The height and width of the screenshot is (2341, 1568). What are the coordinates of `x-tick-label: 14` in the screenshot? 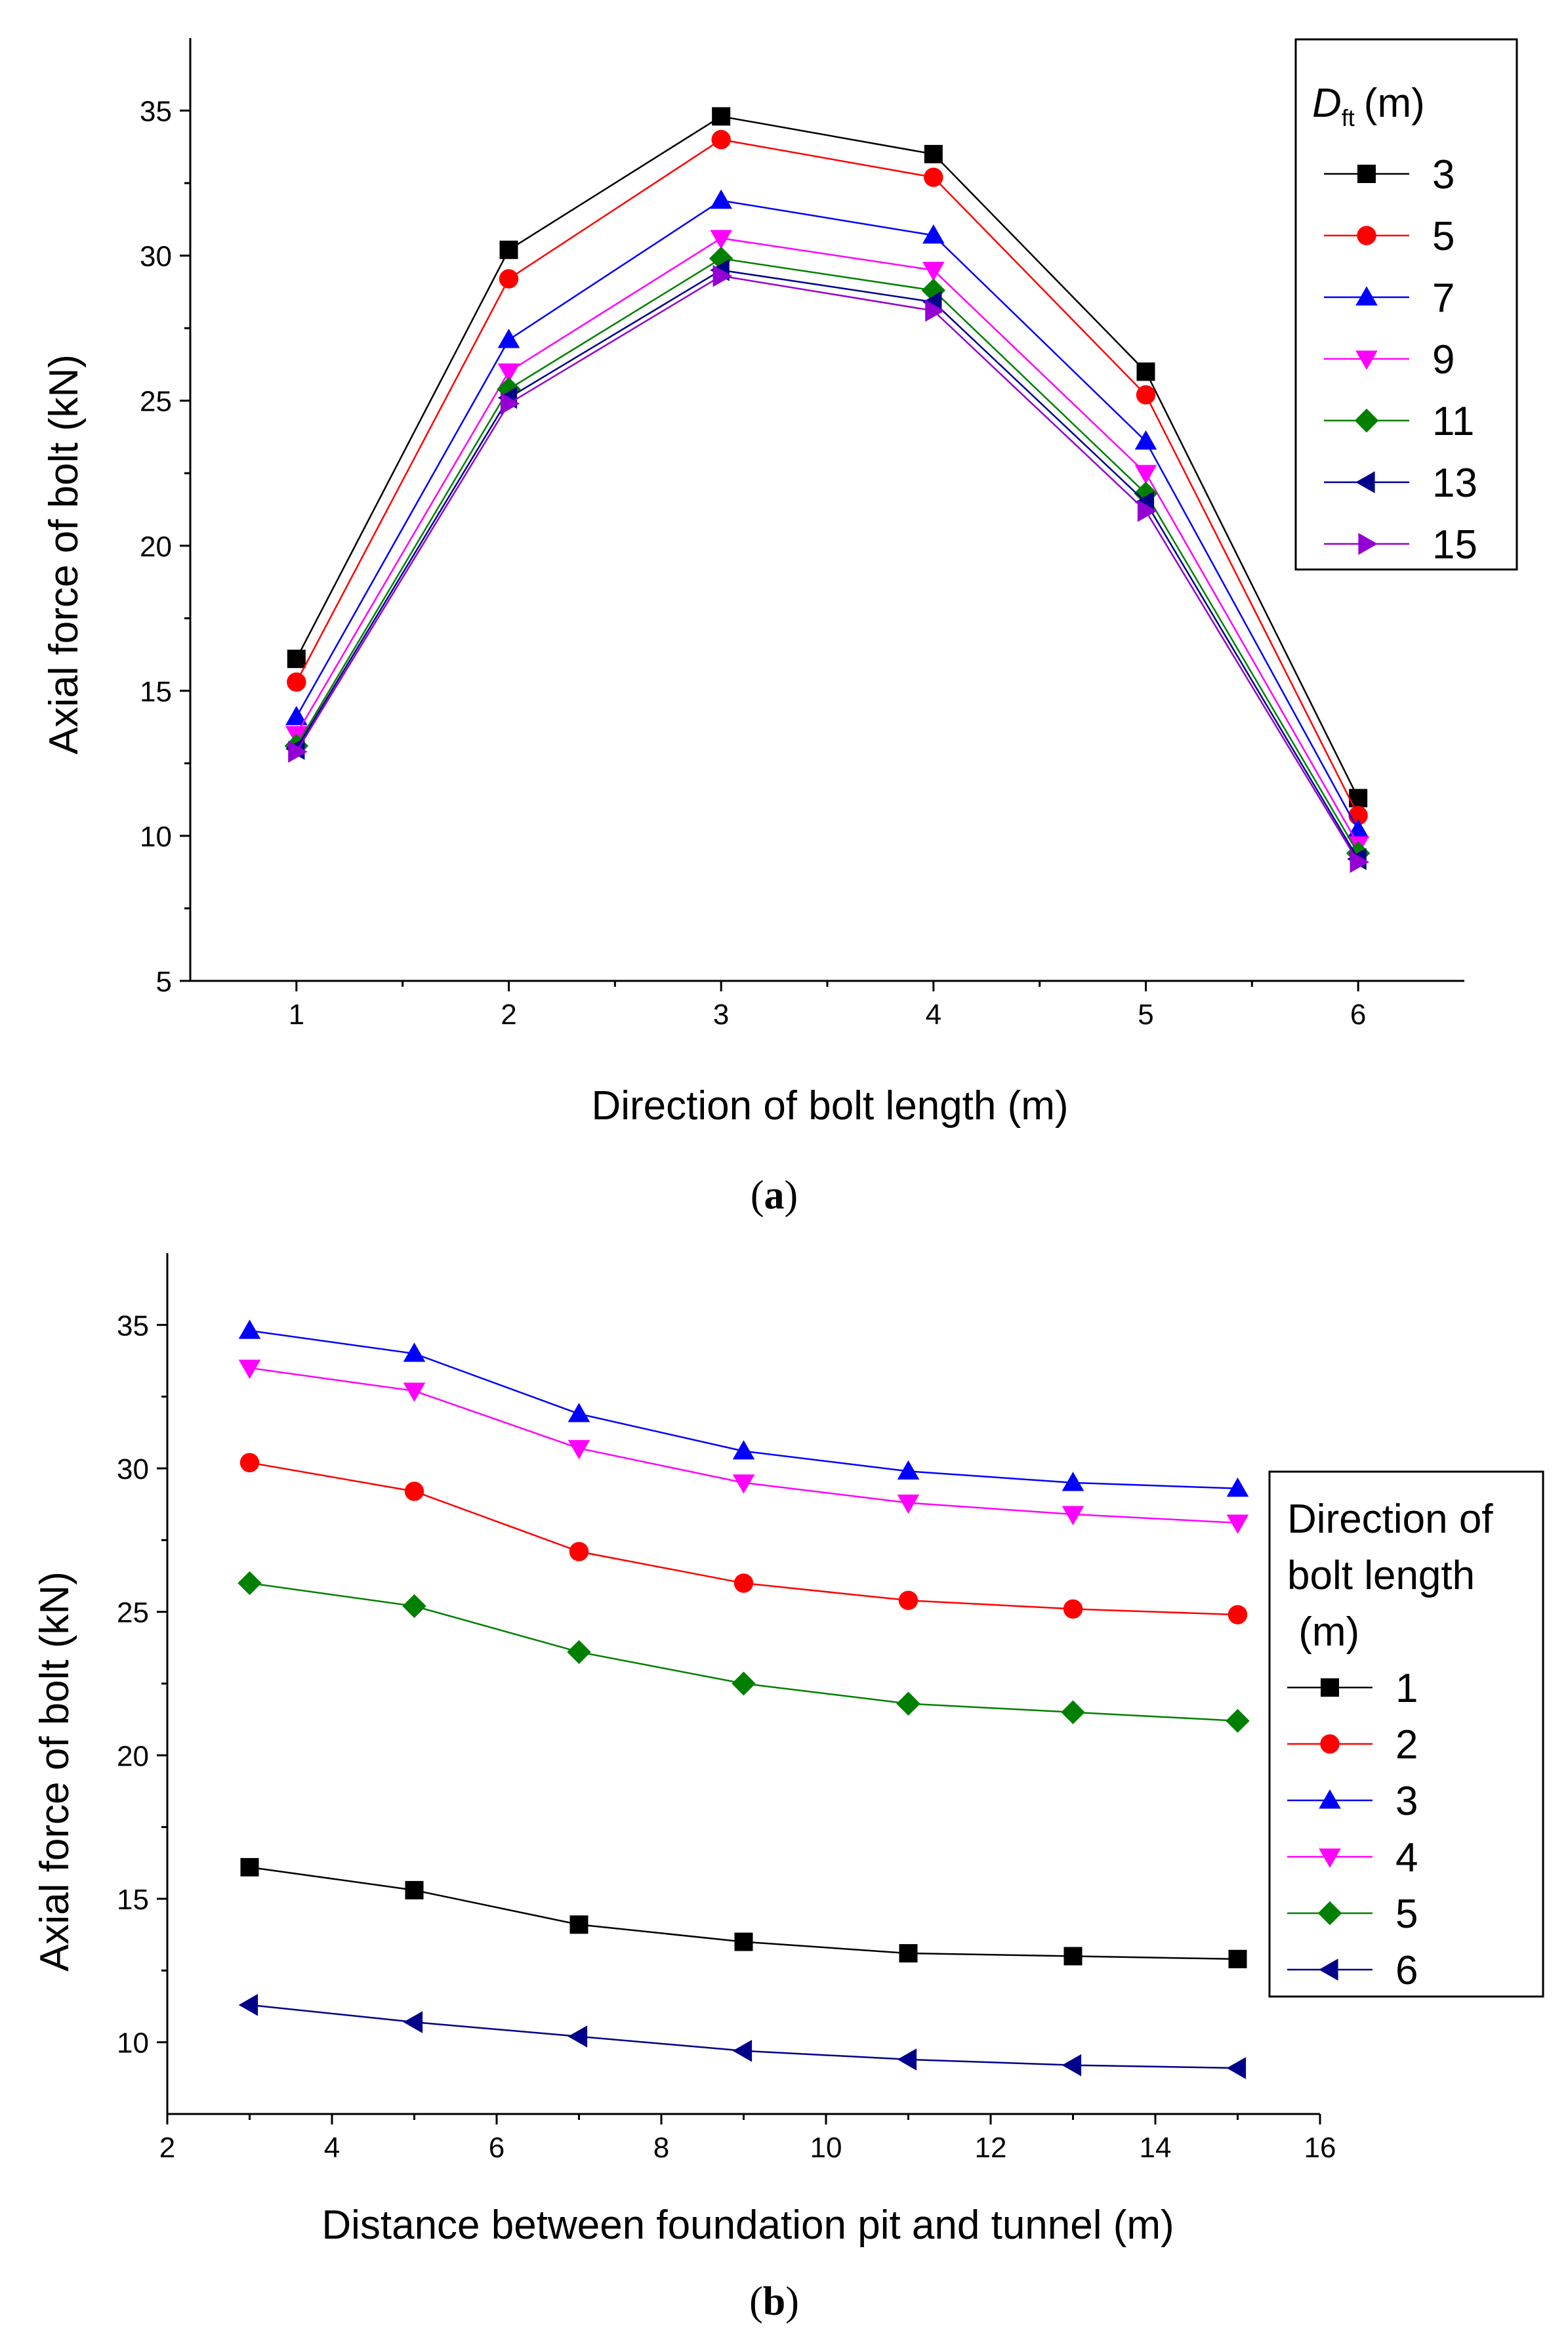 It's located at (1156, 2148).